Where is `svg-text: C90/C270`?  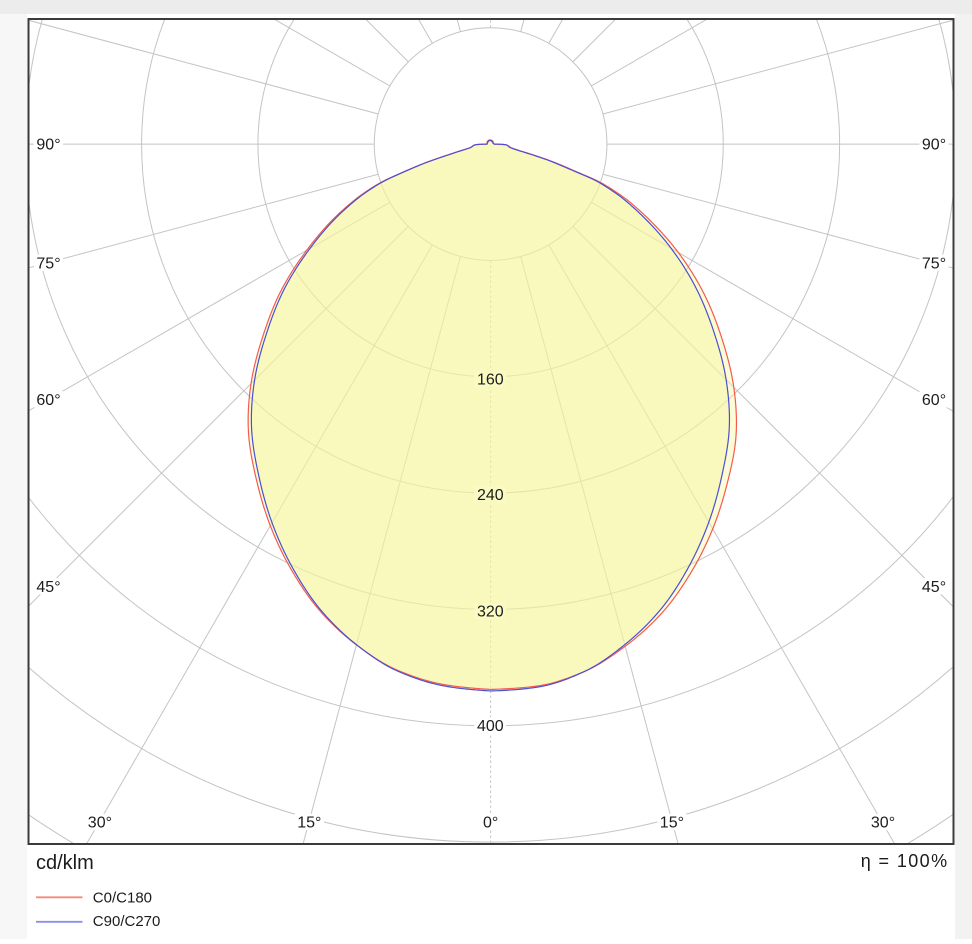
svg-text: C90/C270 is located at coordinates (127, 921).